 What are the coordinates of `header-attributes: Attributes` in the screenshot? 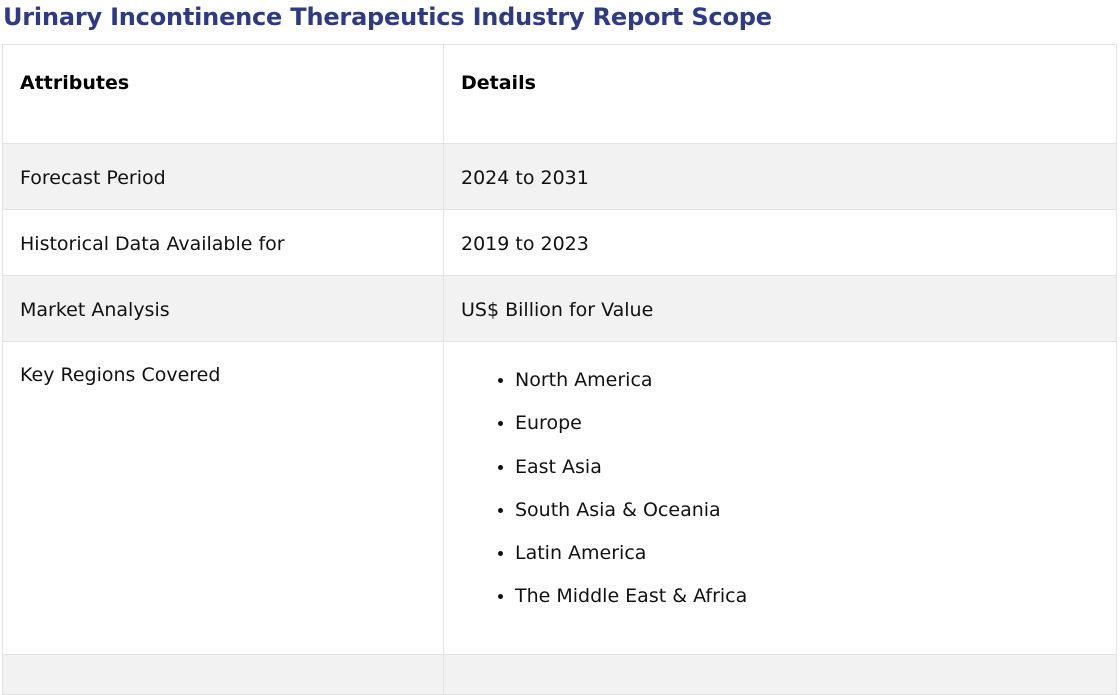 It's located at (223, 94).